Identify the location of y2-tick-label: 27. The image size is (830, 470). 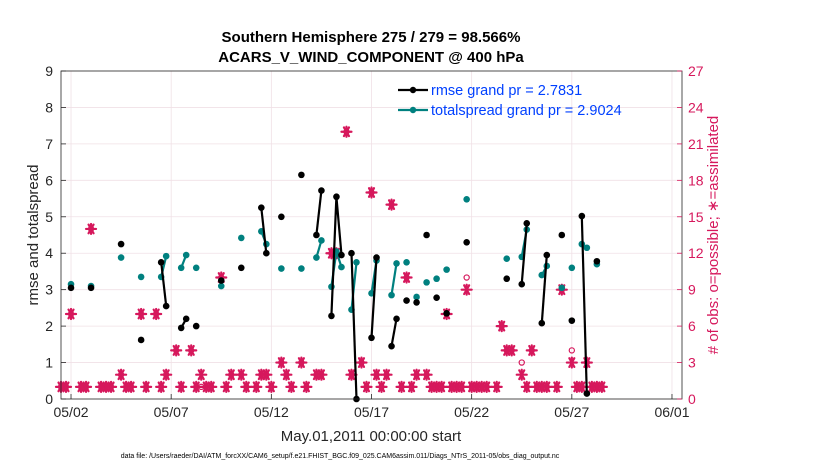
(696, 71).